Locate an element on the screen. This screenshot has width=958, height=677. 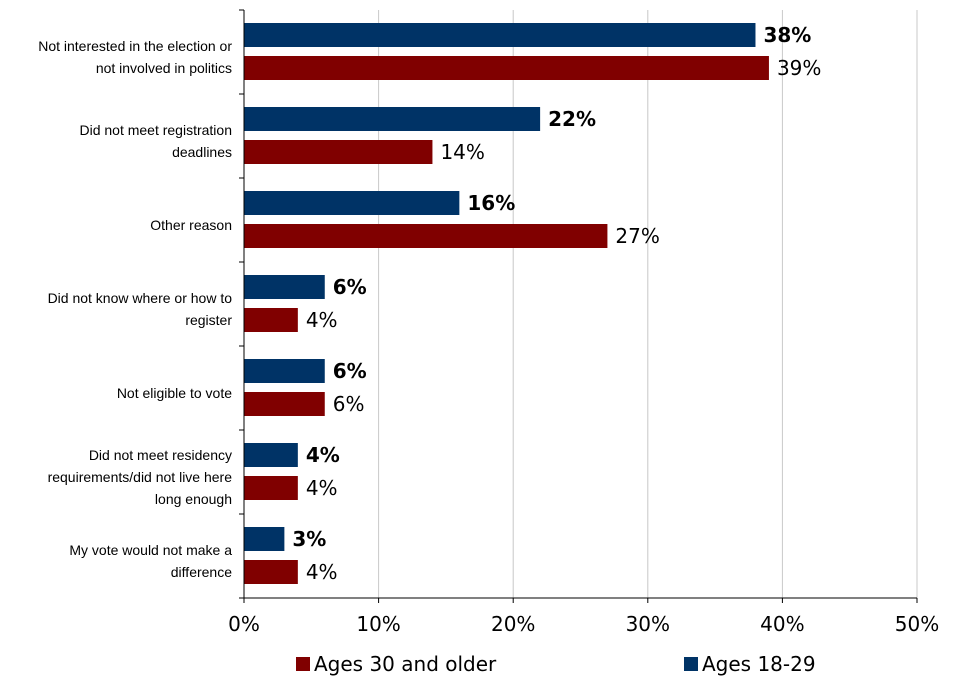
legend: Ages 30 and older Ages 18-29 is located at coordinates (556, 664).